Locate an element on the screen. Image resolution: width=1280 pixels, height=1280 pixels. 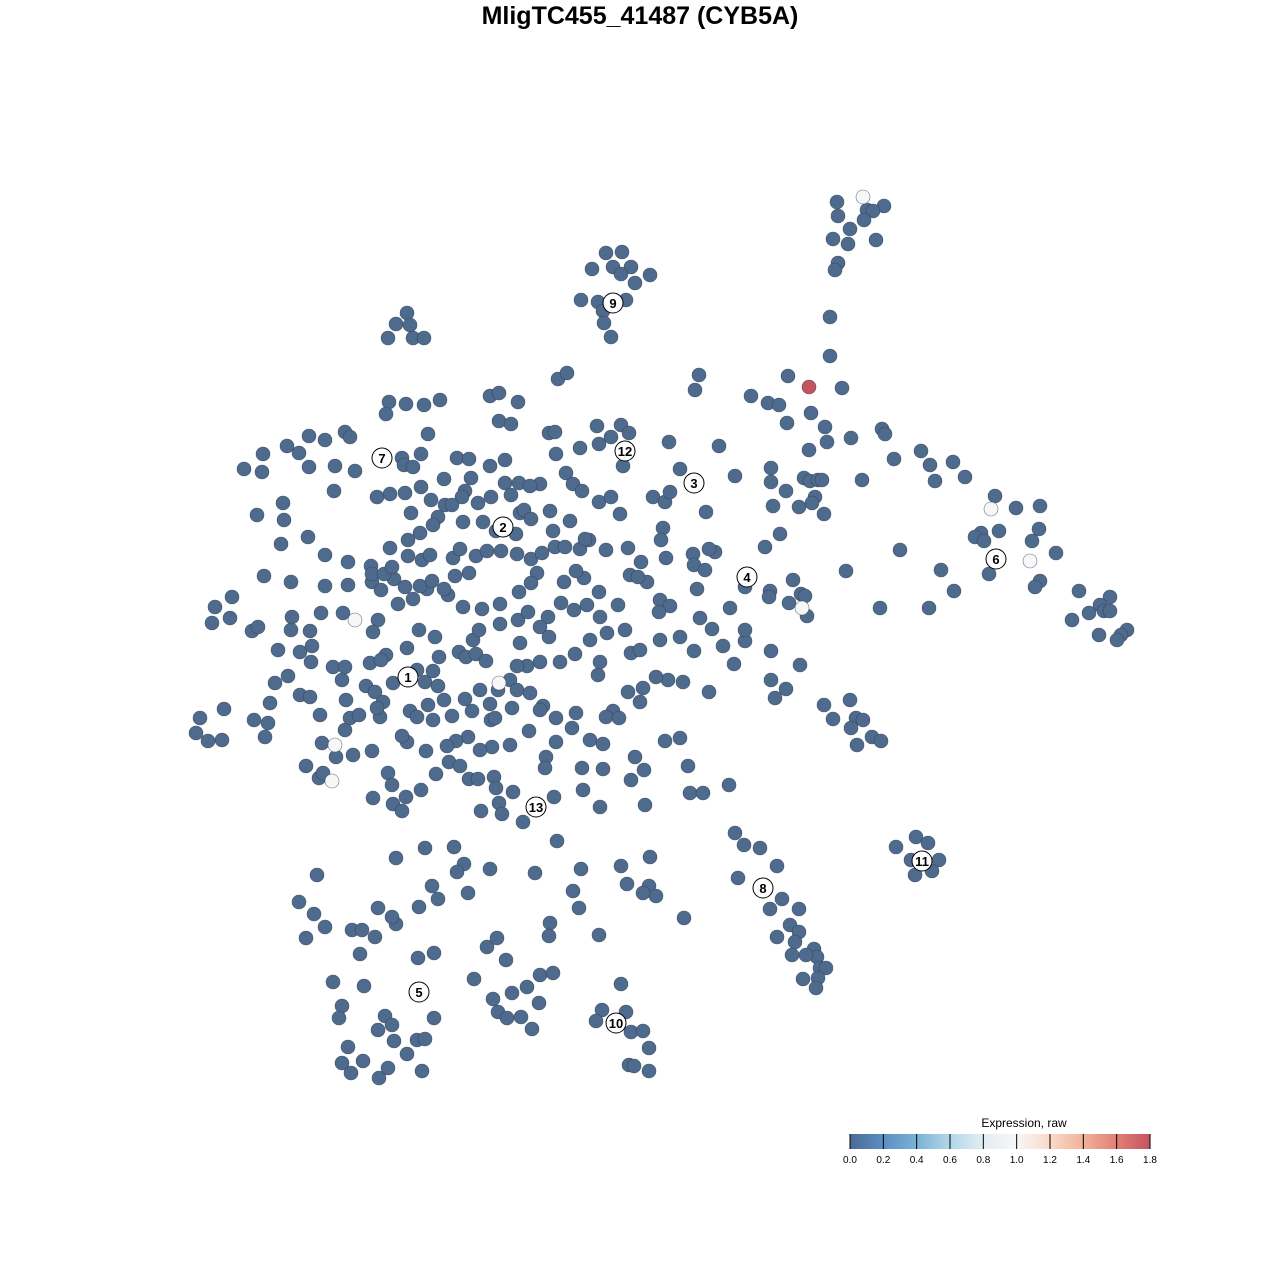
legend-tick-label: 0.8 is located at coordinates (983, 1160).